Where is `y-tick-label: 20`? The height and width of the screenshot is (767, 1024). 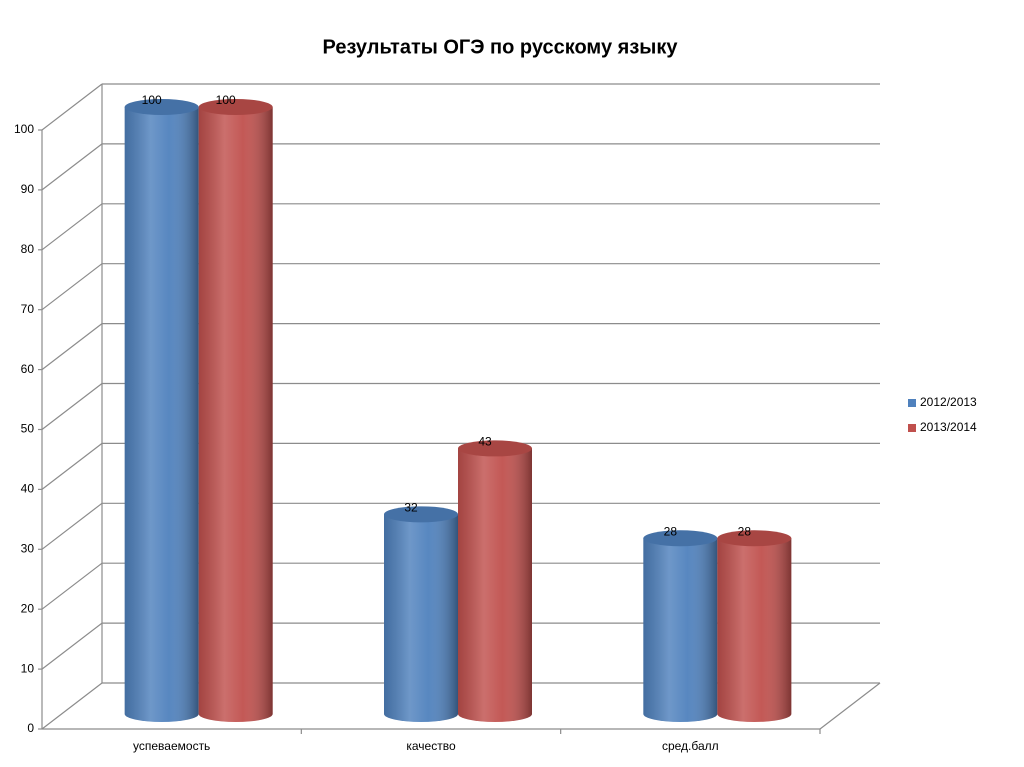
y-tick-label: 20 is located at coordinates (28, 608).